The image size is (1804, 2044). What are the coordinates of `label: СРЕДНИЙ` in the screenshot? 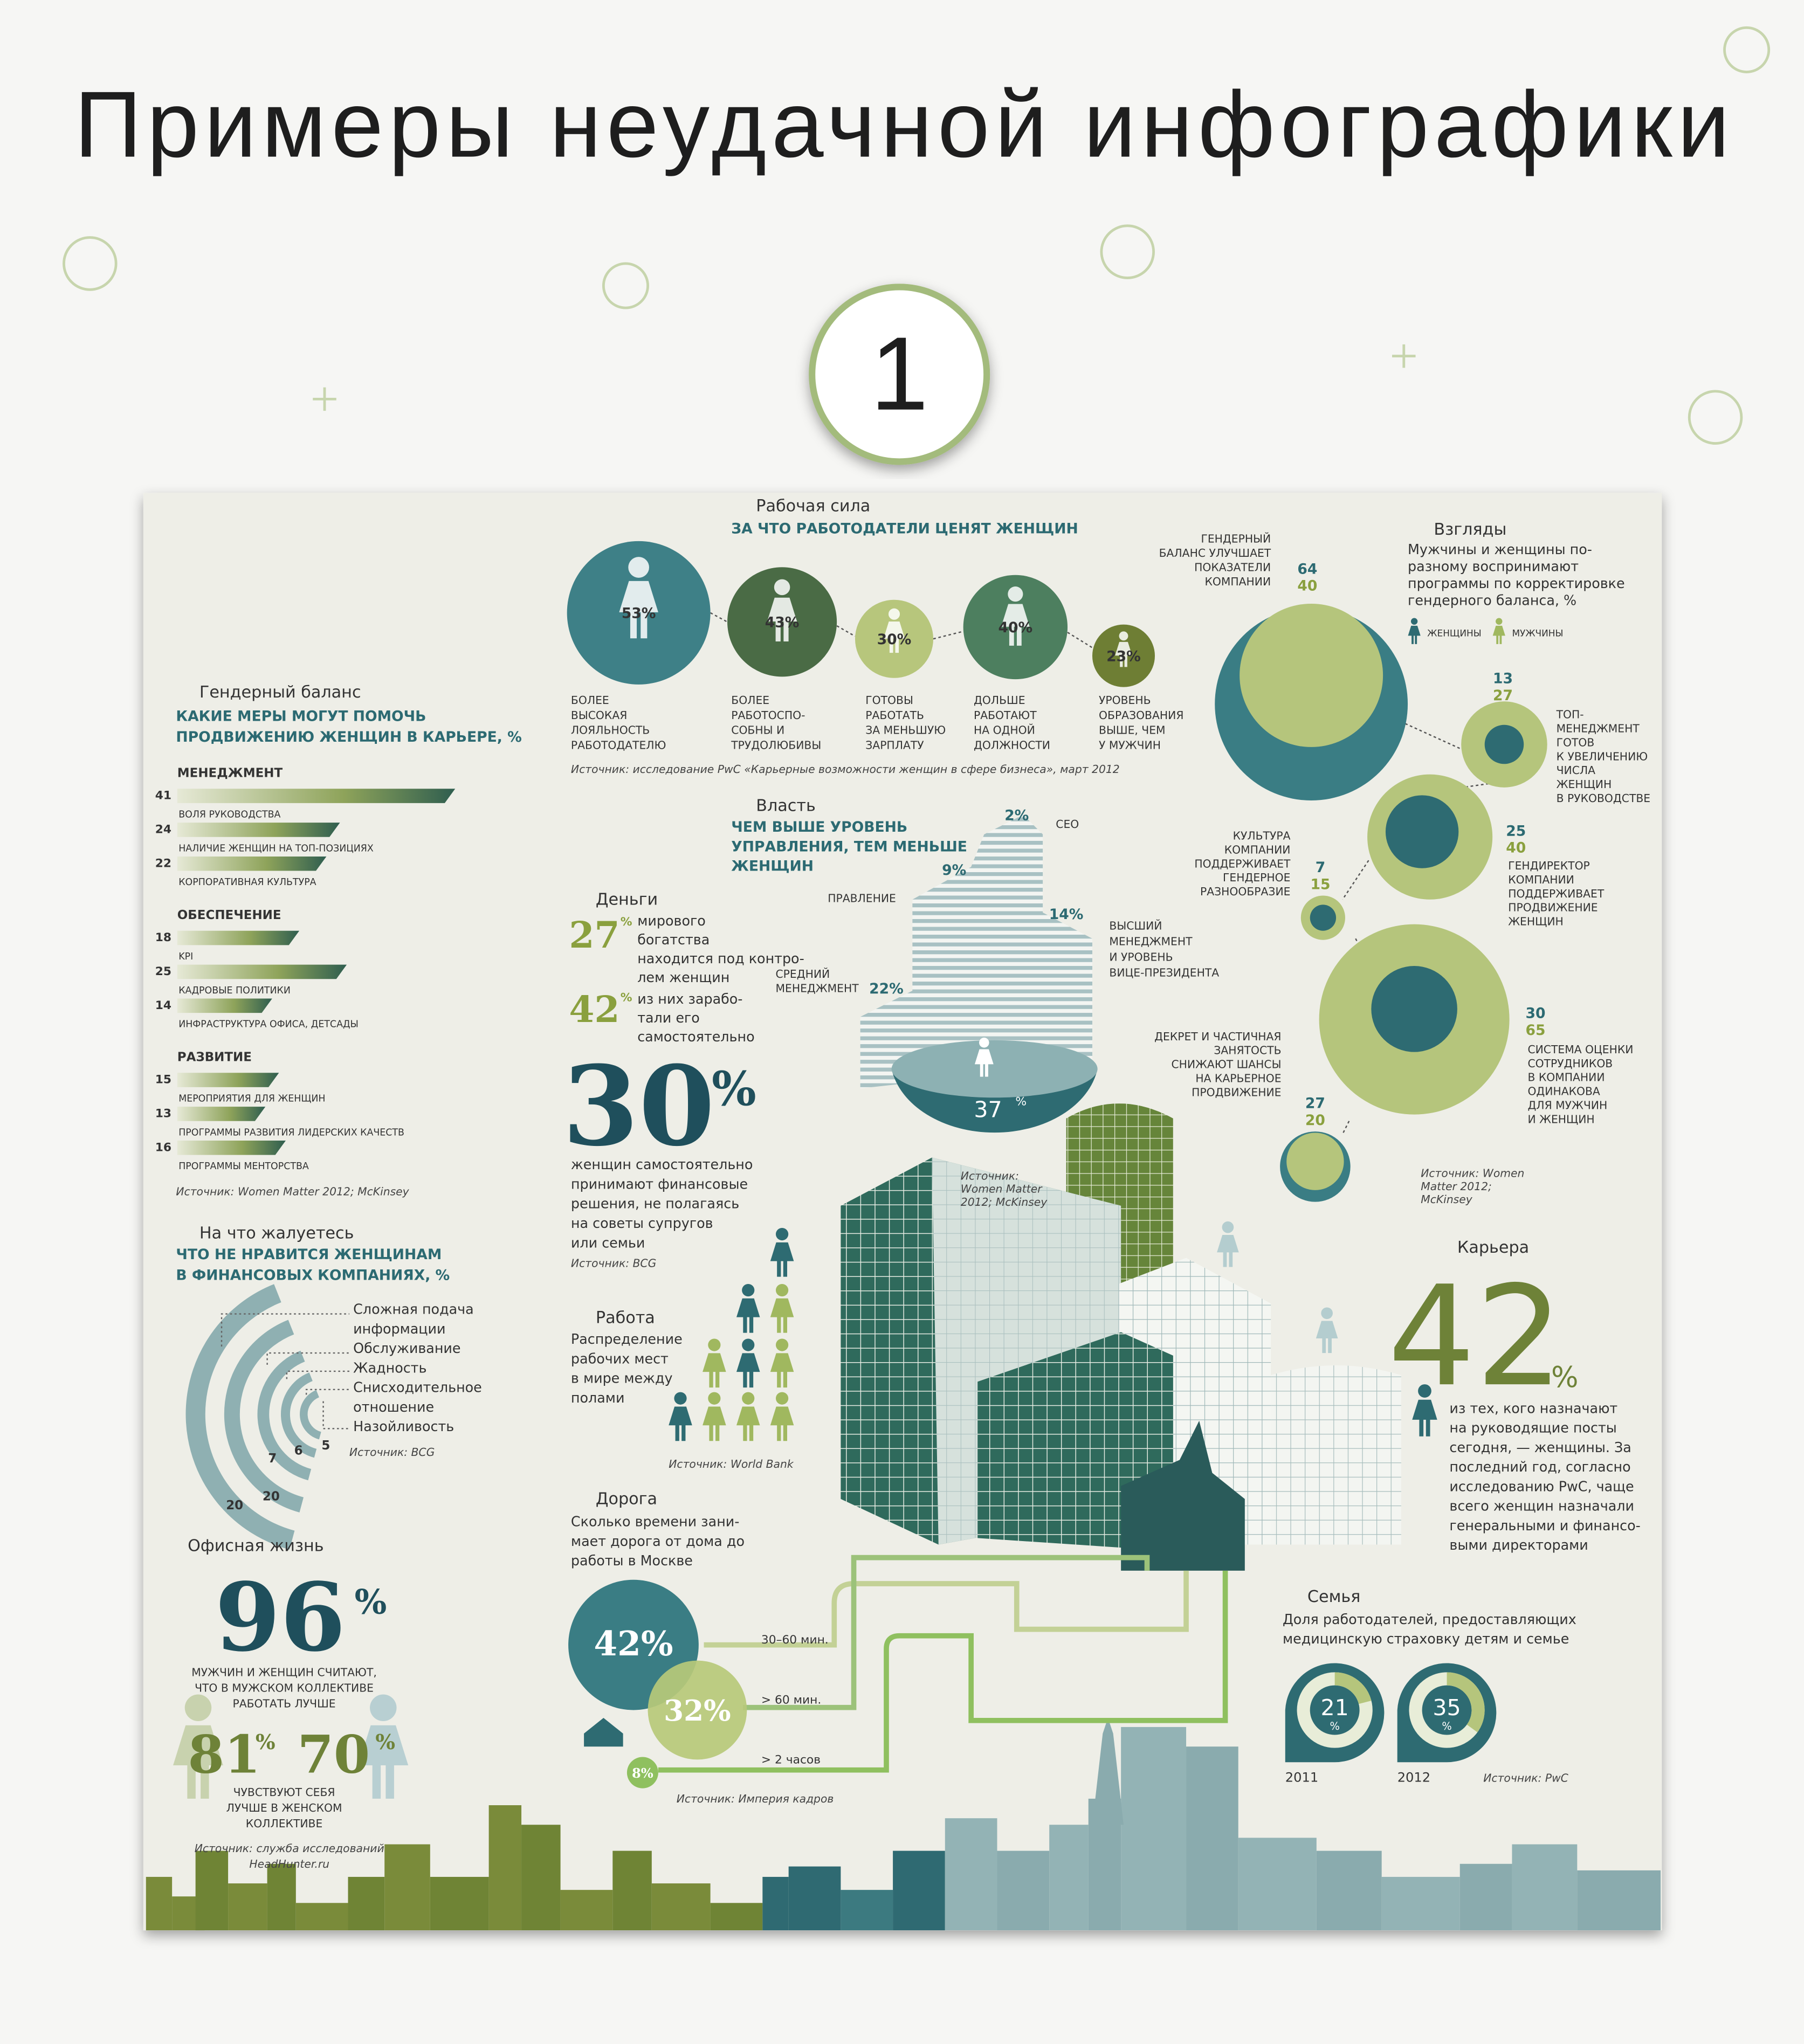 It's located at (802, 973).